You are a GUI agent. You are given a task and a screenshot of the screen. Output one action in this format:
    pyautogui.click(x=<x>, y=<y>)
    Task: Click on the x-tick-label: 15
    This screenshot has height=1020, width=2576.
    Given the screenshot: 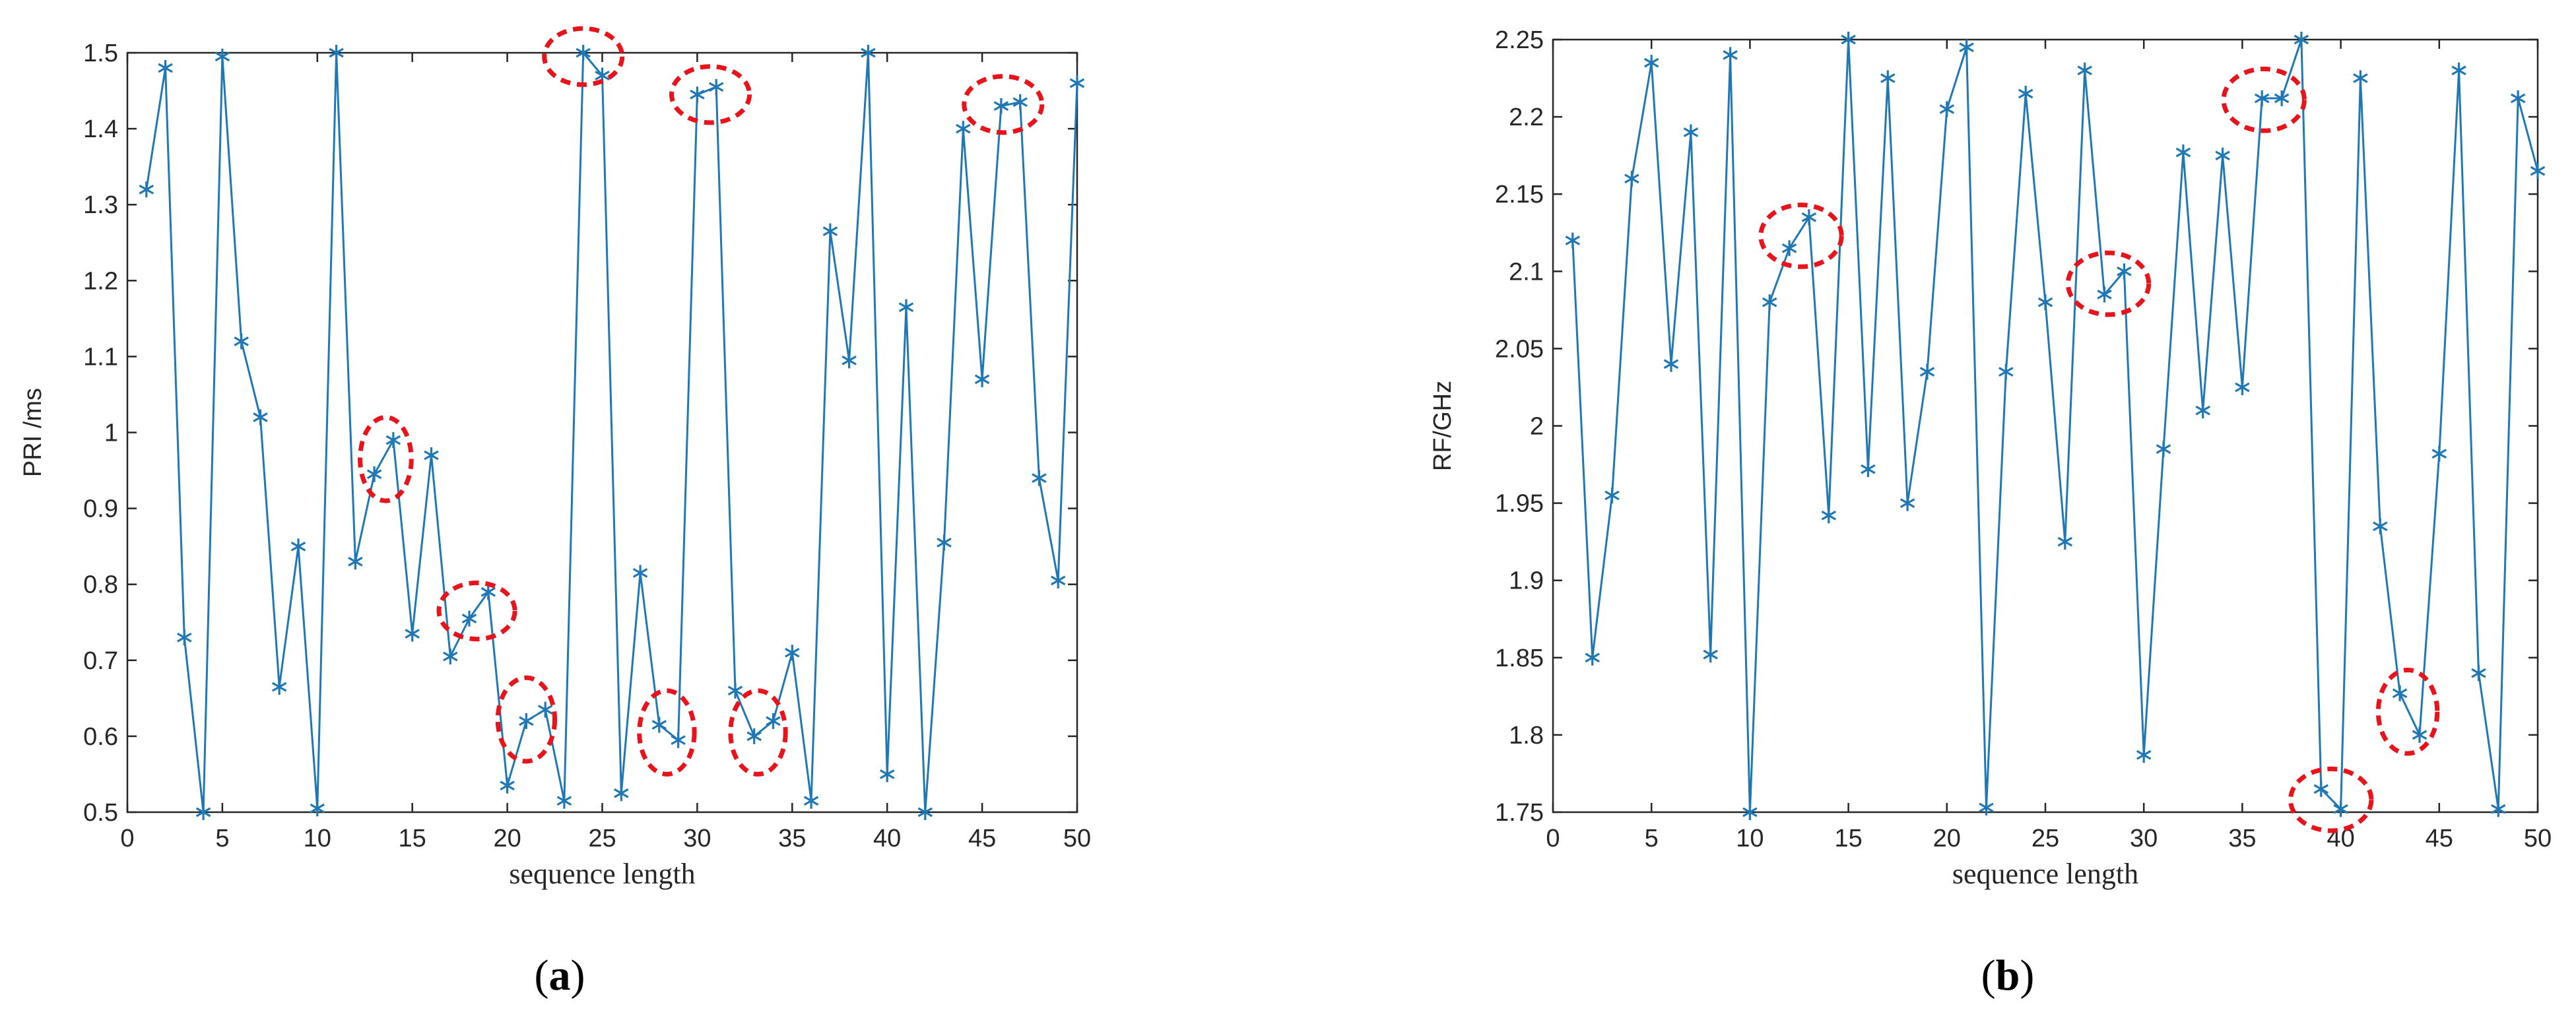 What is the action you would take?
    pyautogui.click(x=412, y=838)
    